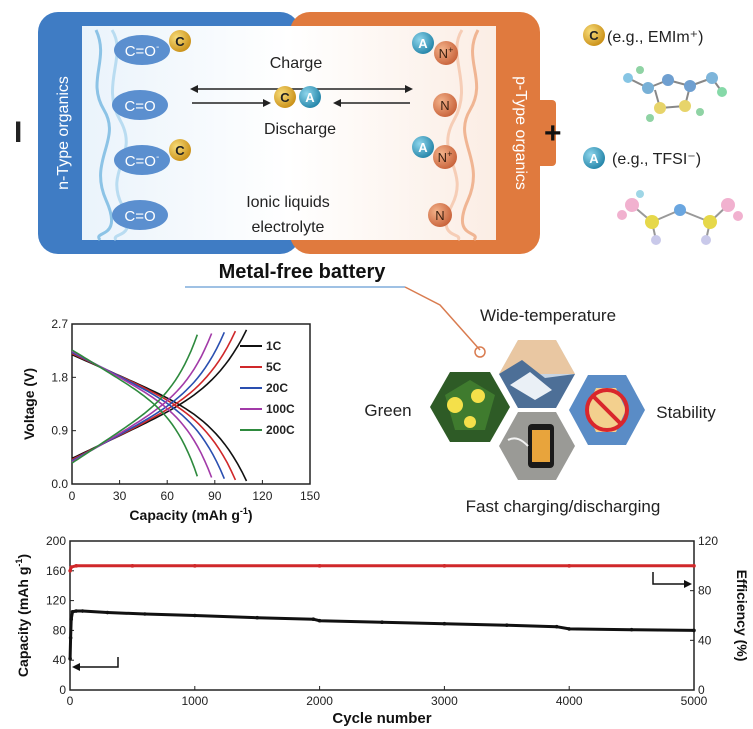 This screenshot has width=753, height=729. What do you see at coordinates (18, 132) in the screenshot?
I see `negative-terminal-label: I` at bounding box center [18, 132].